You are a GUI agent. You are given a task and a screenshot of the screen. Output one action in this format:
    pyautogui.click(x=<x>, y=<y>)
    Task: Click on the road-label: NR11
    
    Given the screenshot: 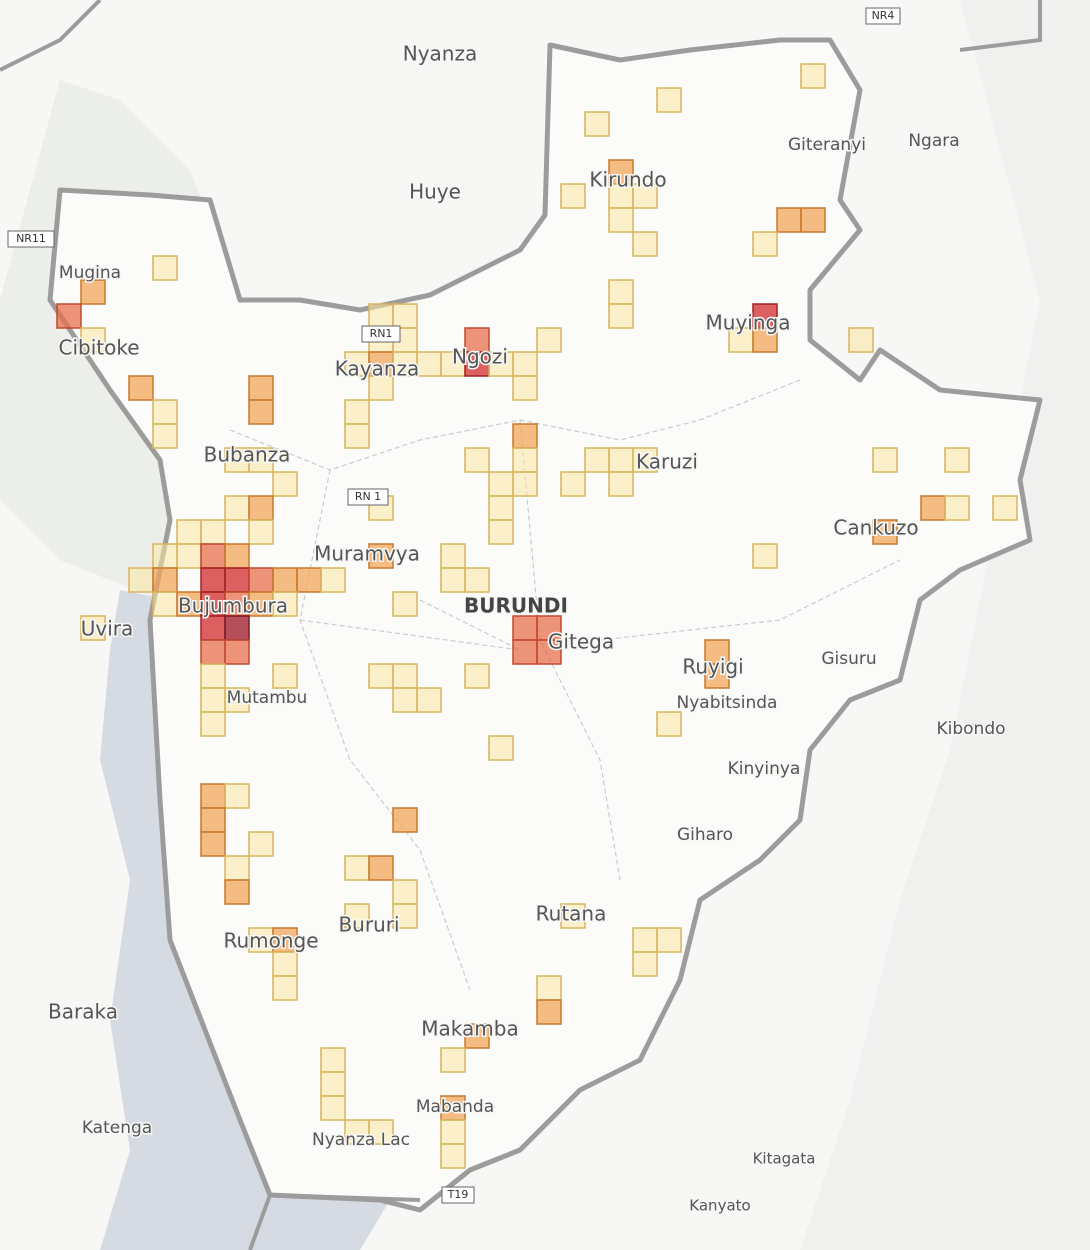 What is the action you would take?
    pyautogui.click(x=31, y=238)
    